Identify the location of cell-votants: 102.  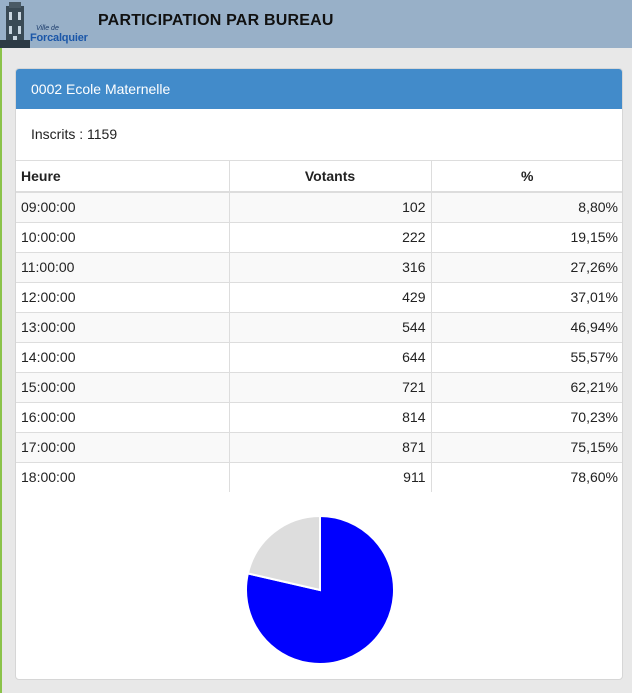
(329, 206).